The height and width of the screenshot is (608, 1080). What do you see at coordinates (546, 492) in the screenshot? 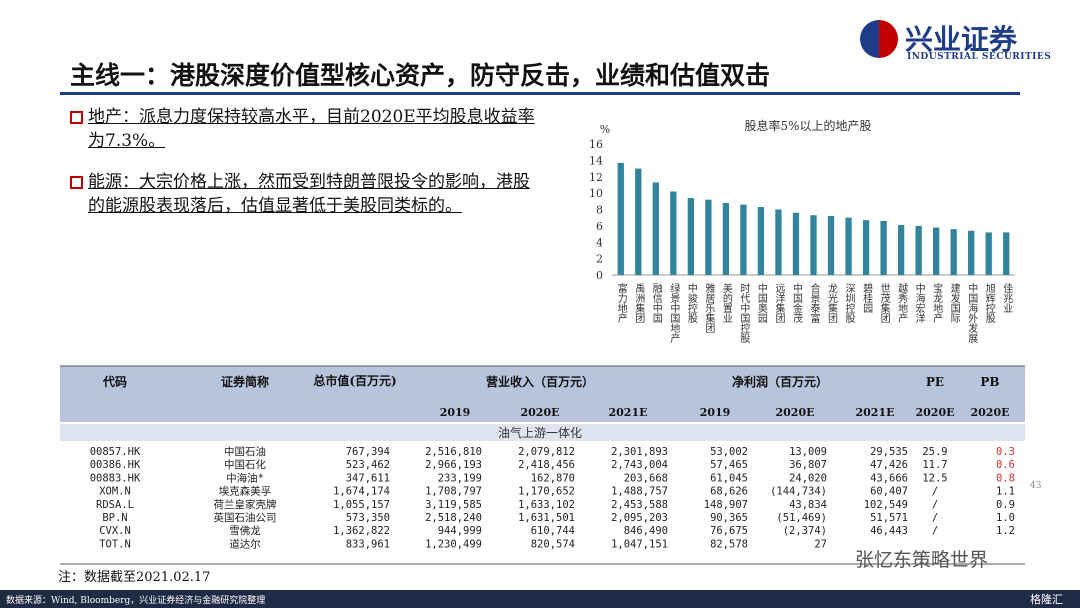
I see `table-cell: 1,170,652` at bounding box center [546, 492].